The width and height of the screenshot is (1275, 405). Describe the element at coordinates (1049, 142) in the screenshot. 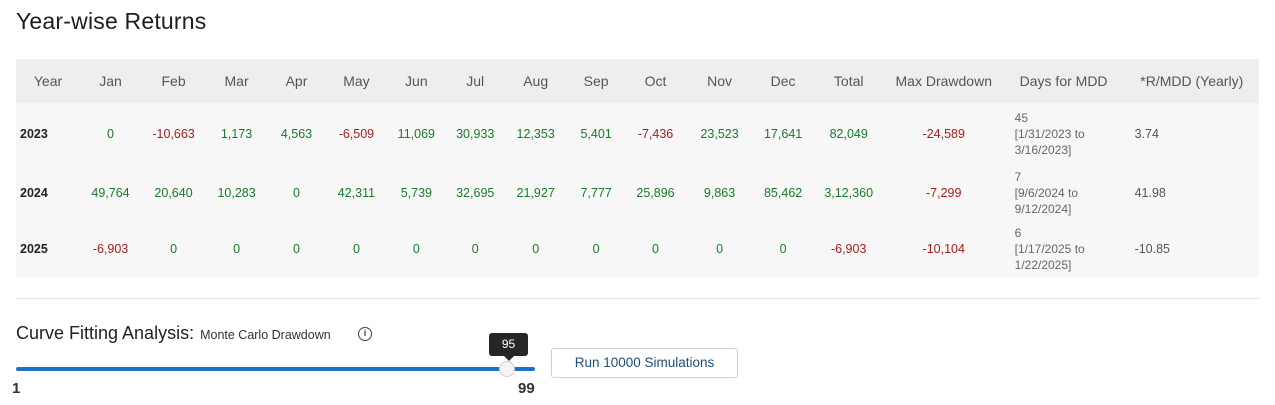

I see `days-range: [1/31/2023 to 3/16/2023]` at that location.